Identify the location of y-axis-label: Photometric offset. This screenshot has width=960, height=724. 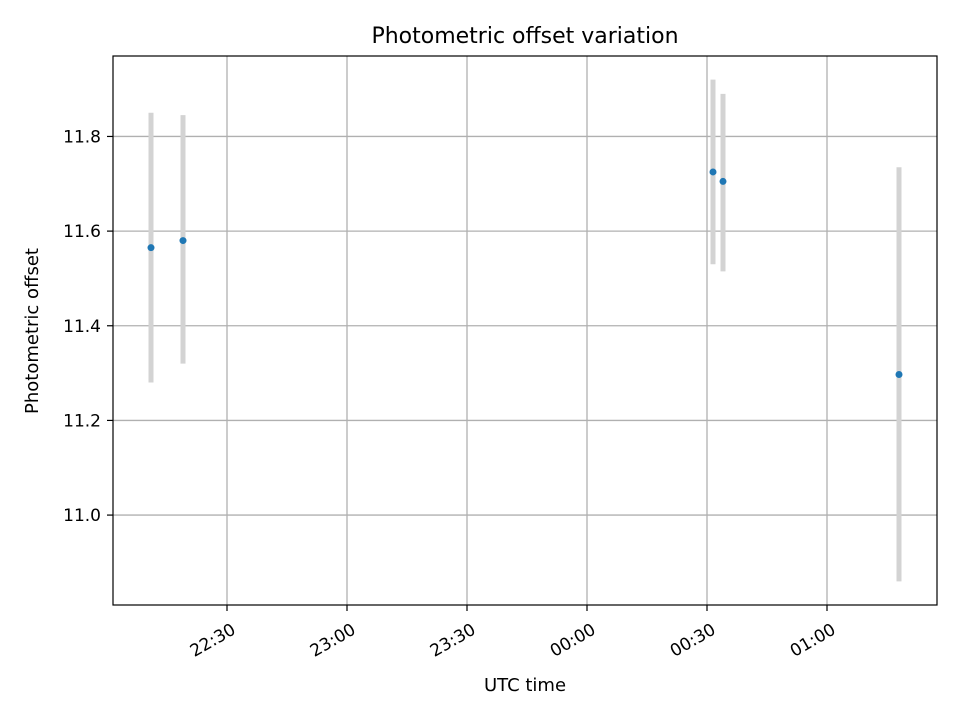
(32, 331).